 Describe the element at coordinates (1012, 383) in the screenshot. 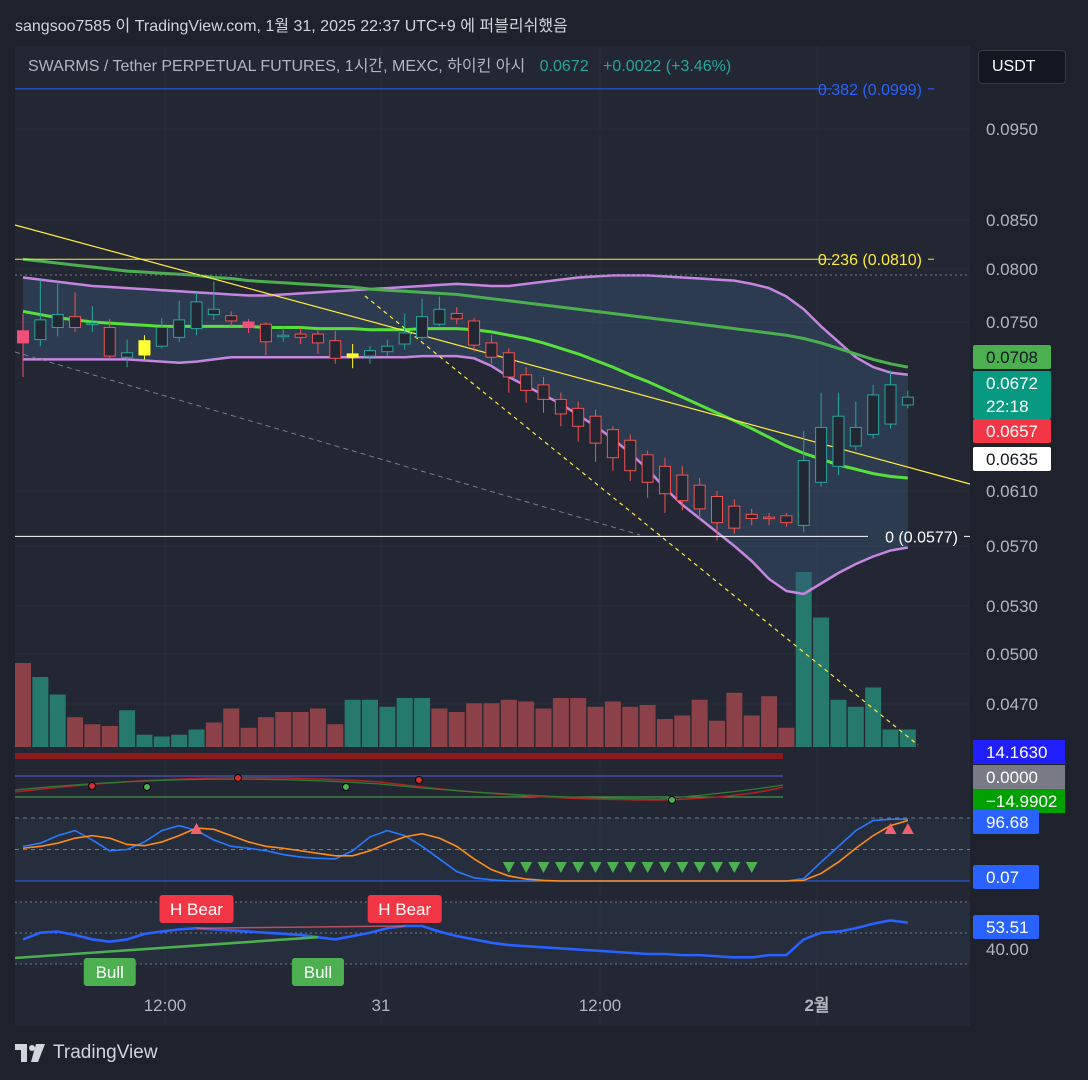

I see `price-tag-text: 0.0672` at that location.